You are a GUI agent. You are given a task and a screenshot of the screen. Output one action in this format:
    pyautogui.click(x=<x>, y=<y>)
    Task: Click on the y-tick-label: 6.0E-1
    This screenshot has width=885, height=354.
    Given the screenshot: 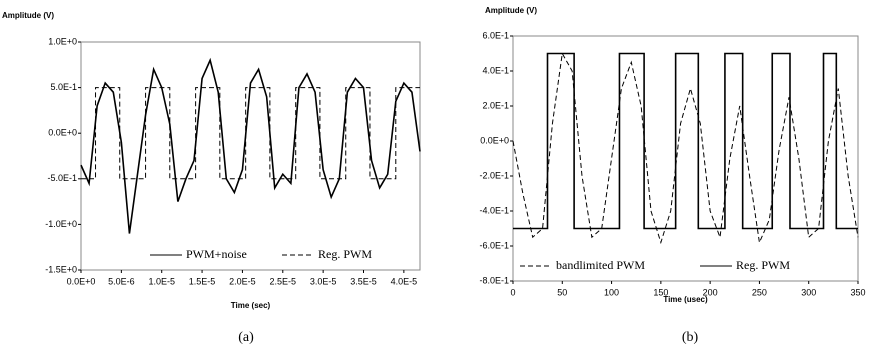 What is the action you would take?
    pyautogui.click(x=495, y=35)
    